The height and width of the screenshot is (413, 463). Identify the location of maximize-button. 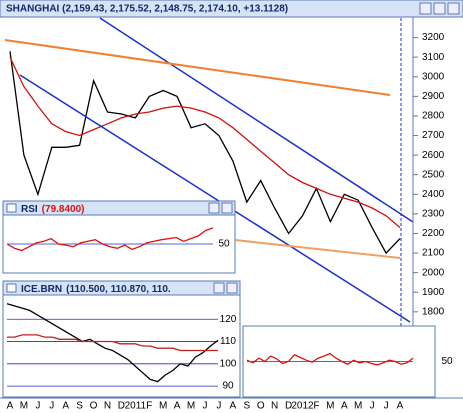
(439, 8).